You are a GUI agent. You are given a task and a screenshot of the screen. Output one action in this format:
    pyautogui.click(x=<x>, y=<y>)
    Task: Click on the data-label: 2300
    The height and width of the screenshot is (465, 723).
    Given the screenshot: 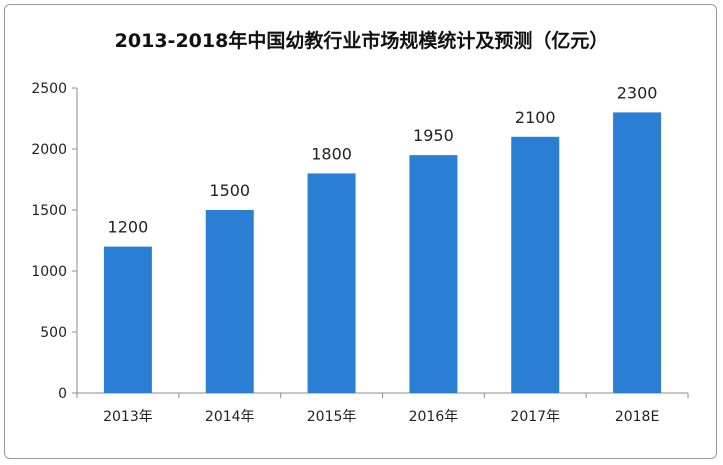 What is the action you would take?
    pyautogui.click(x=637, y=92)
    